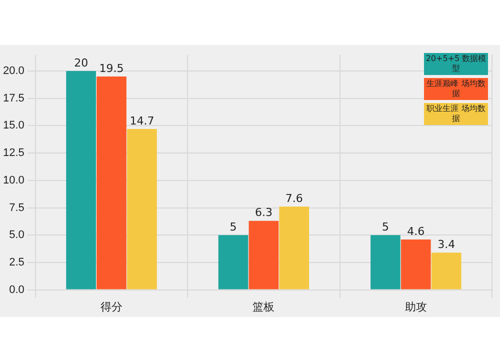  What do you see at coordinates (294, 199) in the screenshot?
I see `data-label: 7.6` at bounding box center [294, 199].